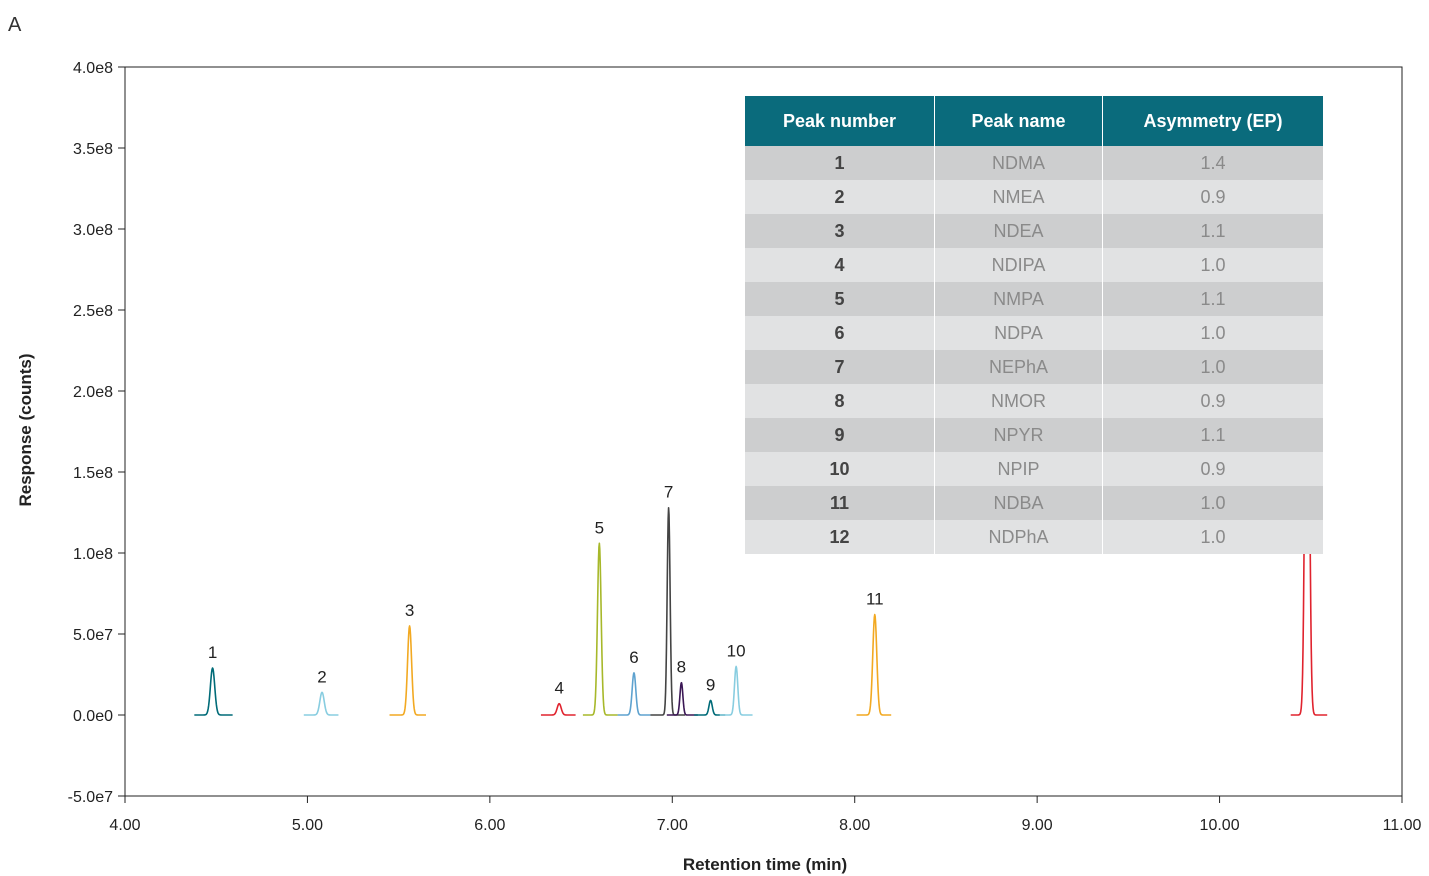  I want to click on peak-label-3: 3, so click(409, 610).